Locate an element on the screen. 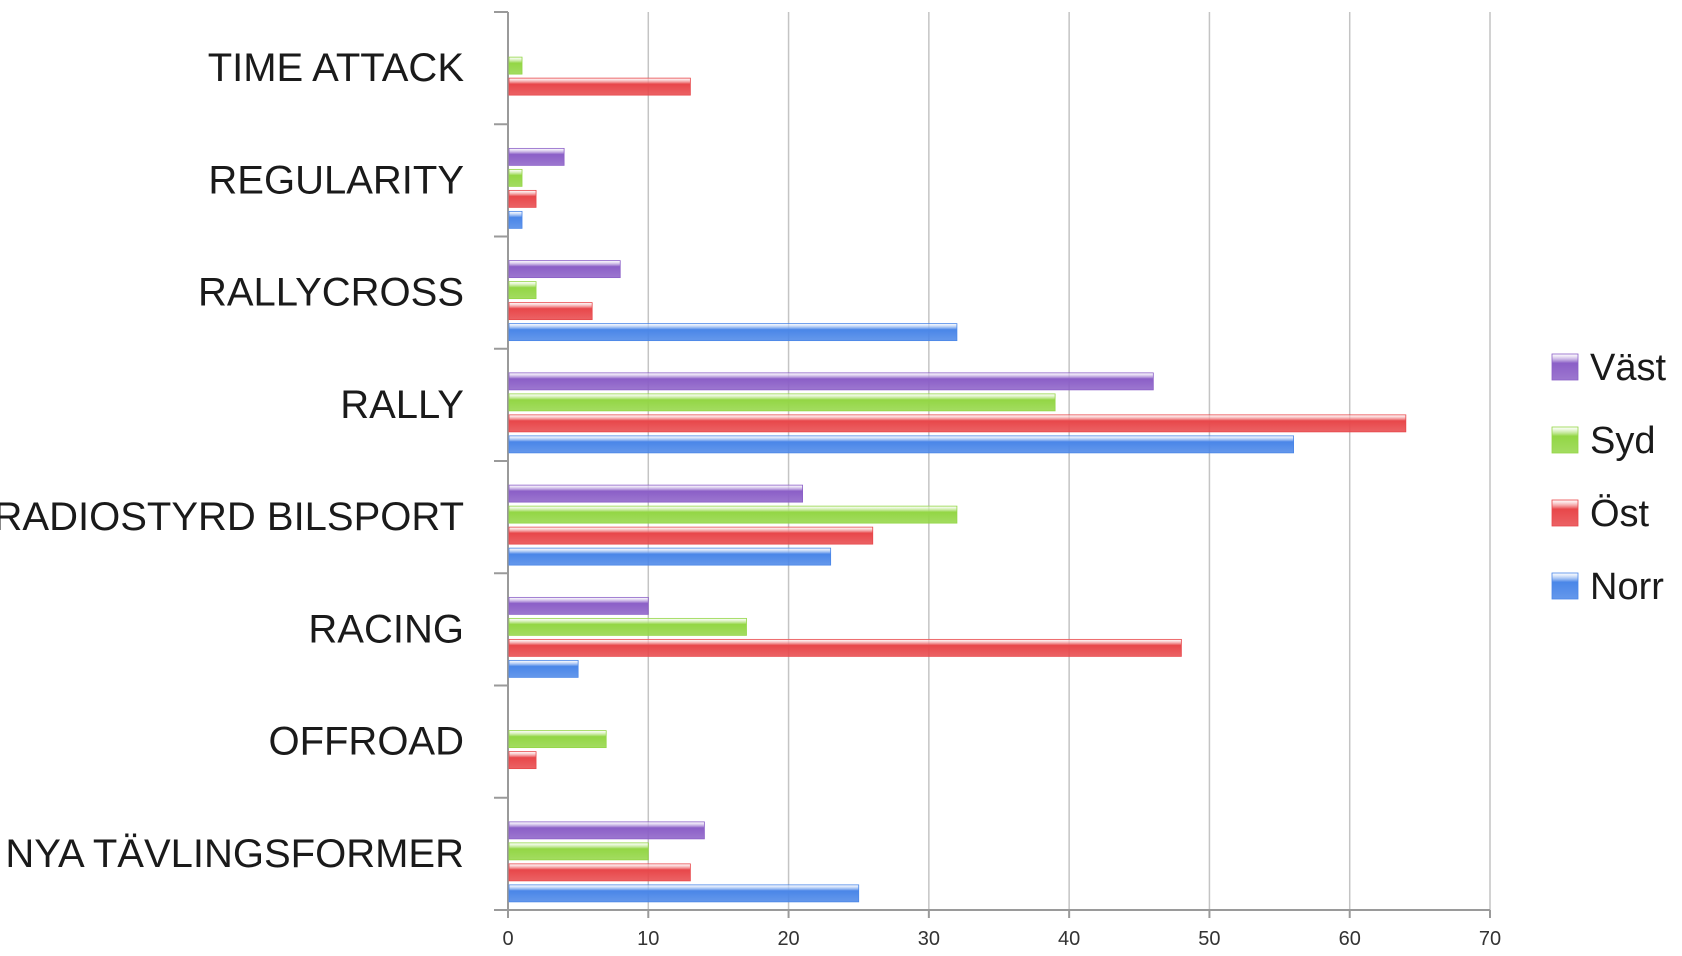 Image resolution: width=1682 pixels, height=956 pixels. bar-norr-racing is located at coordinates (543, 668).